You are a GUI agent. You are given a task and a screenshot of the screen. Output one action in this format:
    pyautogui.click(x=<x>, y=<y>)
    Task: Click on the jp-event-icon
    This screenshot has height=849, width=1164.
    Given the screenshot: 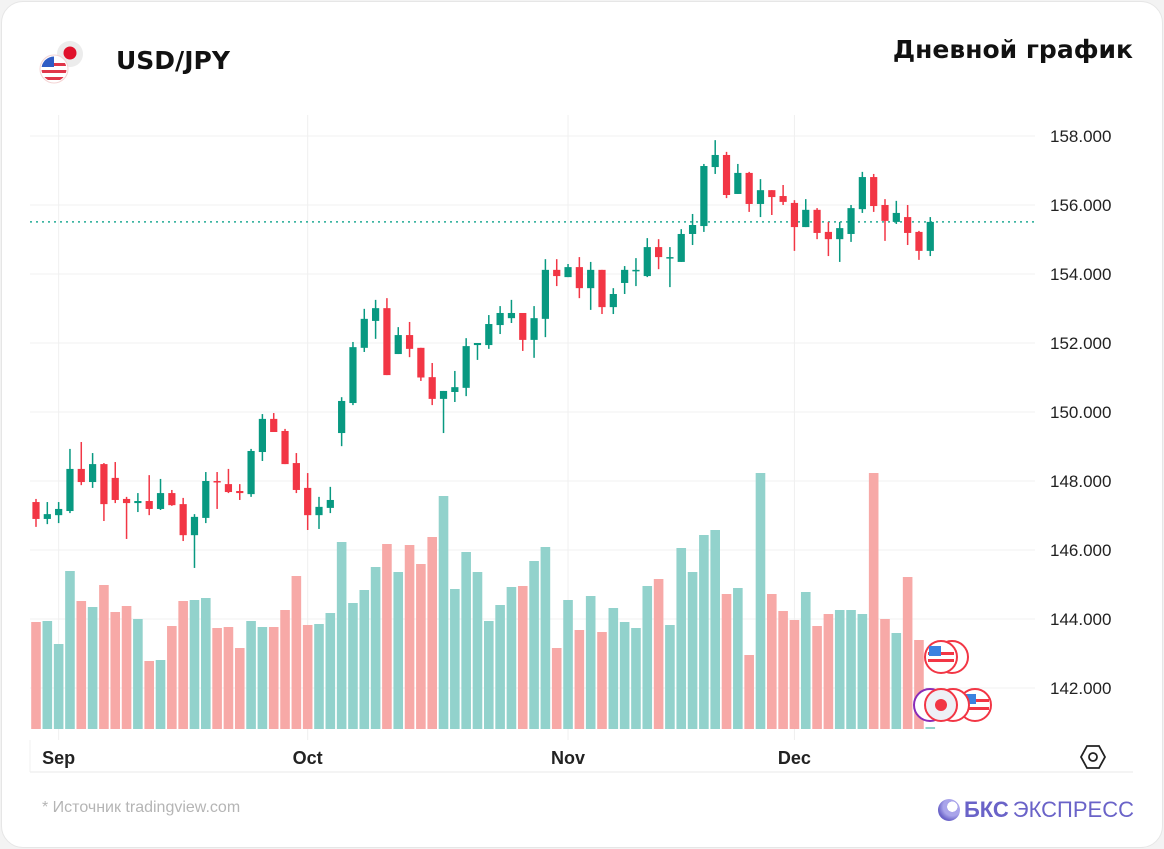 What is the action you would take?
    pyautogui.click(x=941, y=705)
    